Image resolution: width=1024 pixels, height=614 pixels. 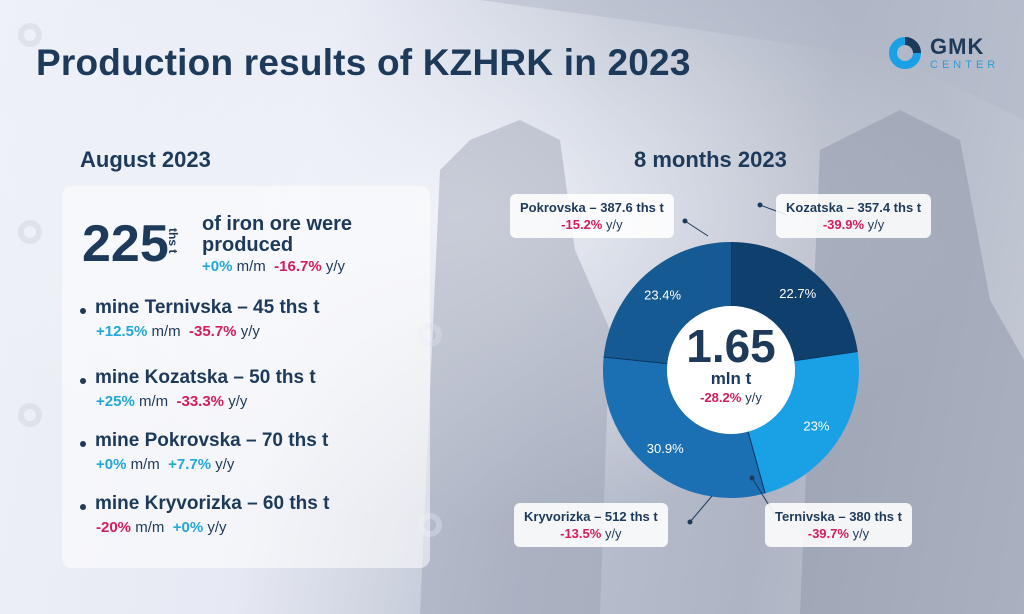 I want to click on total-mm: +0%, so click(x=217, y=266).